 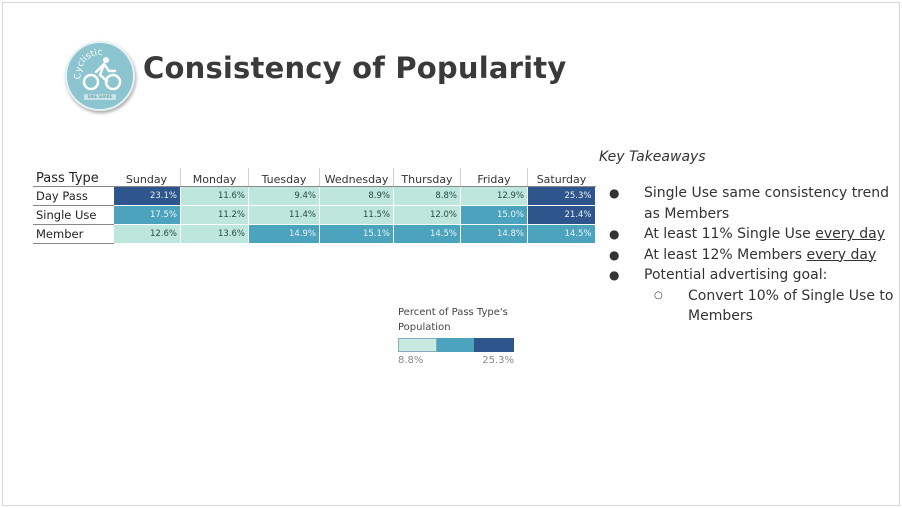 I want to click on legend-swatch-low, so click(x=417, y=345).